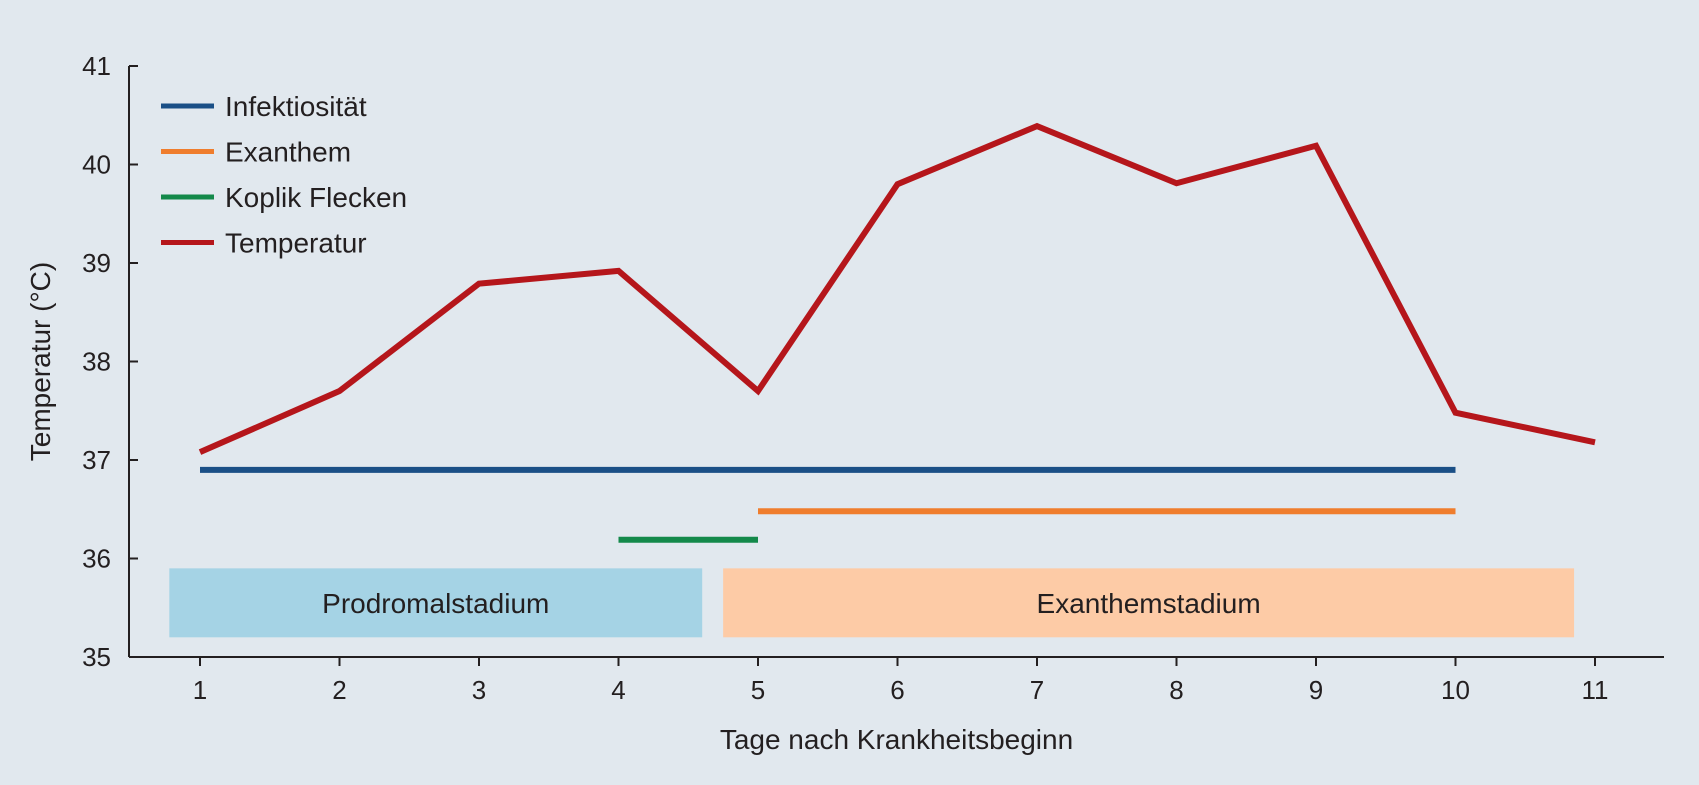 Image resolution: width=1699 pixels, height=785 pixels. What do you see at coordinates (1455, 690) in the screenshot?
I see `x-tick-label: 10` at bounding box center [1455, 690].